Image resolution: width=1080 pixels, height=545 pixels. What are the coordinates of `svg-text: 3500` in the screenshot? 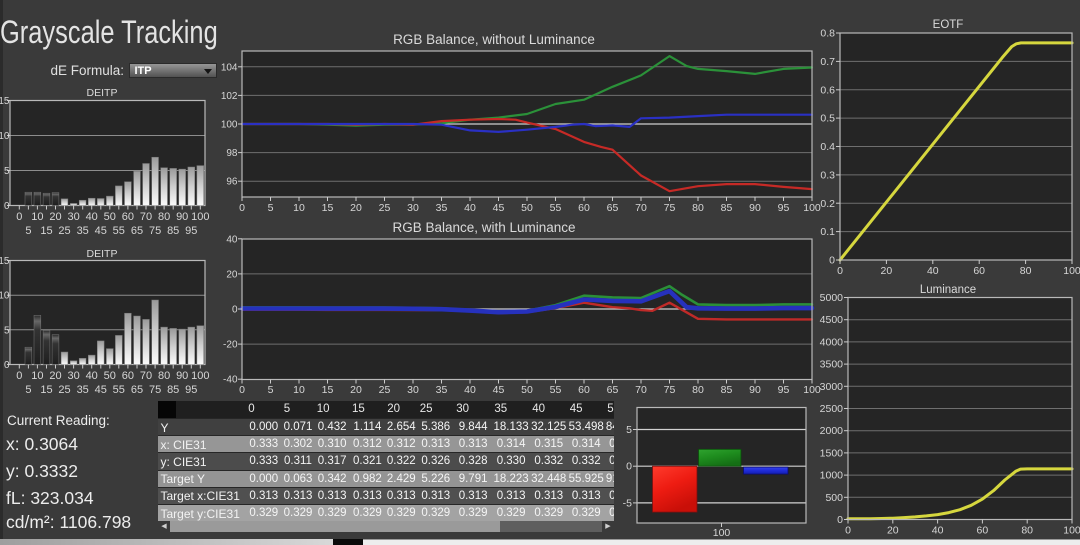 It's located at (832, 365).